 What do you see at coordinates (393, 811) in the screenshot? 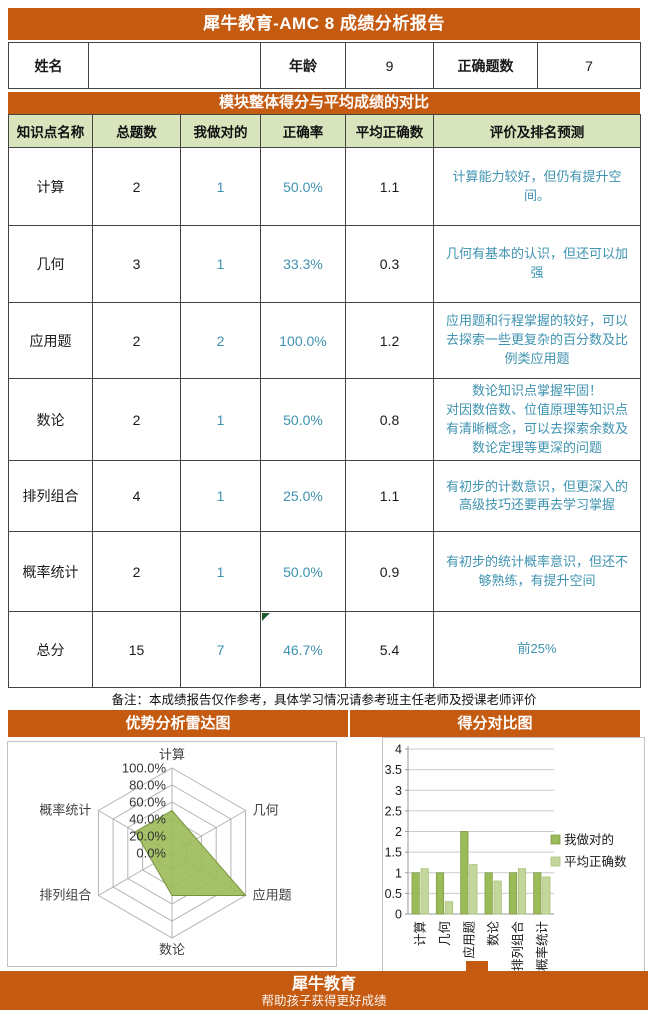
I see `svg-text: 2.5` at bounding box center [393, 811].